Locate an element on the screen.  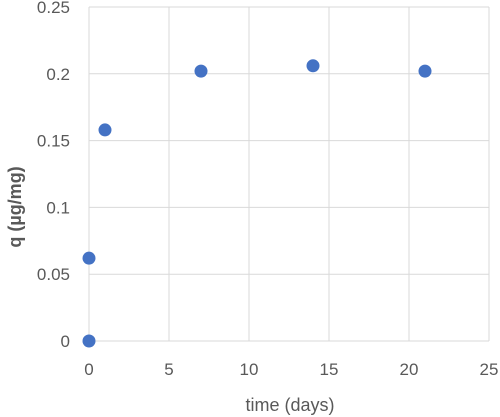
x-axis-tick-labels: 0 5 10 15 20 25 is located at coordinates (291, 369).